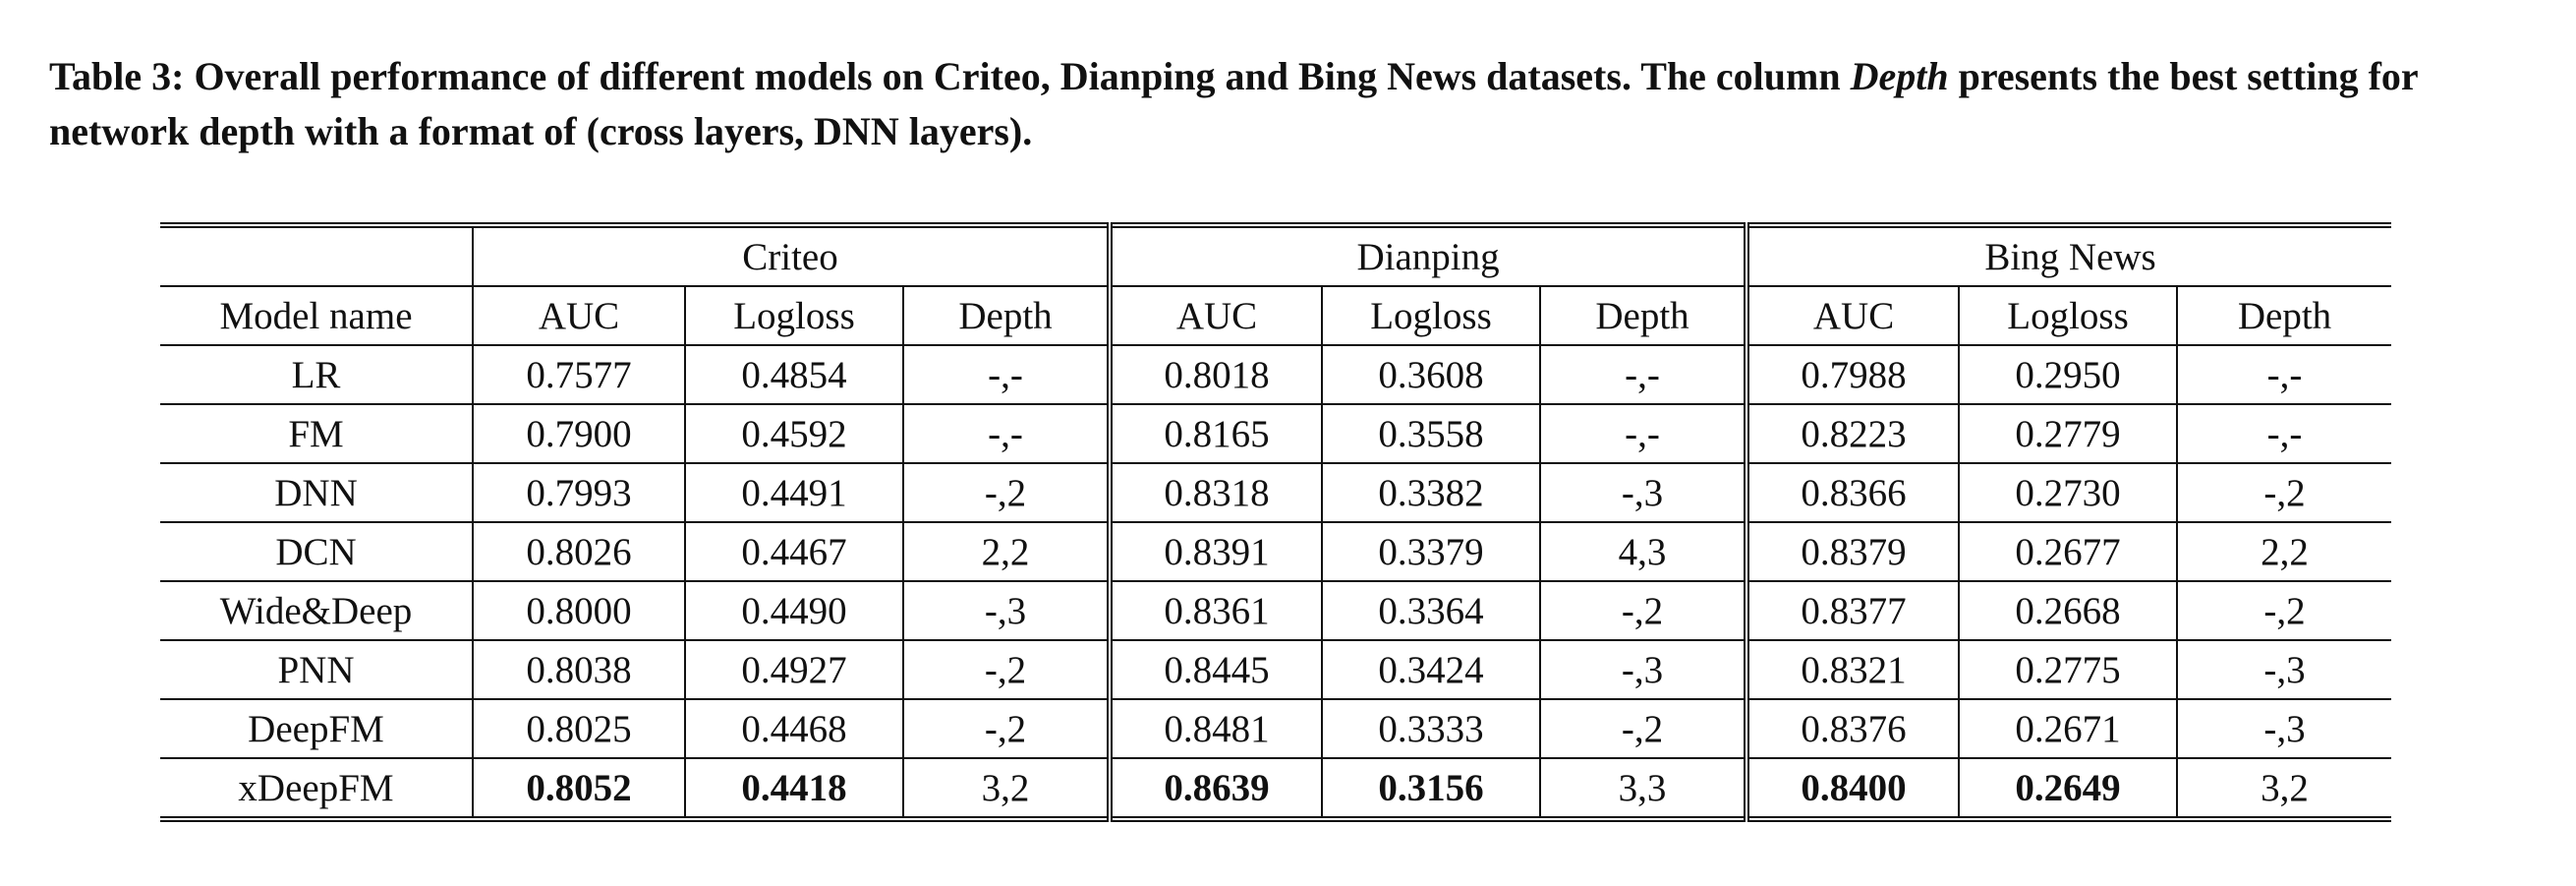  What do you see at coordinates (1008, 788) in the screenshot?
I see `criteo-depth-cell: 3,2` at bounding box center [1008, 788].